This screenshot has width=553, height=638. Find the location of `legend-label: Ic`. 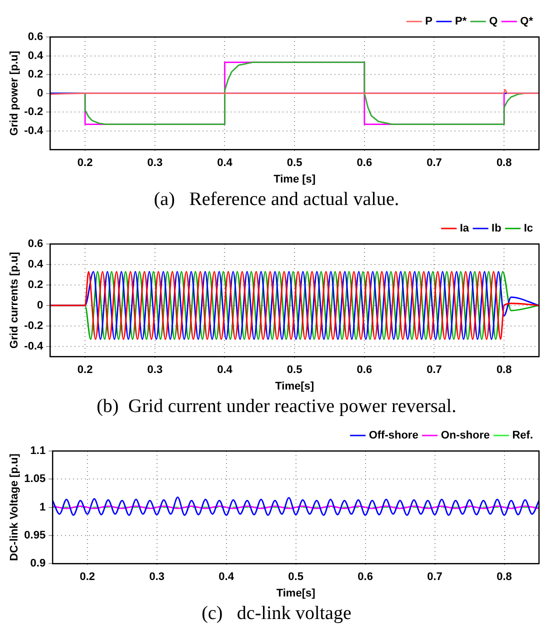

legend-label: Ic is located at coordinates (529, 228).